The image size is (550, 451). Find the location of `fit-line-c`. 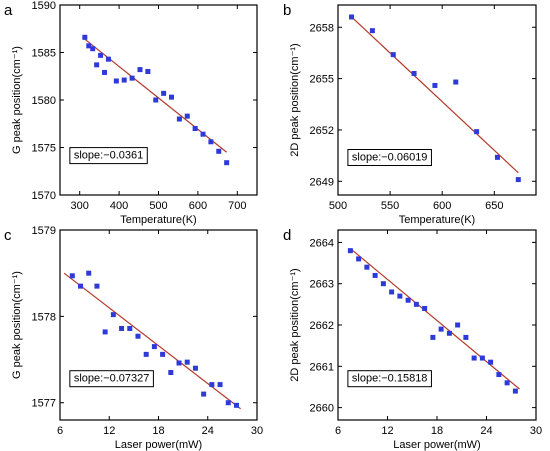

fit-line-c is located at coordinates (152, 341).